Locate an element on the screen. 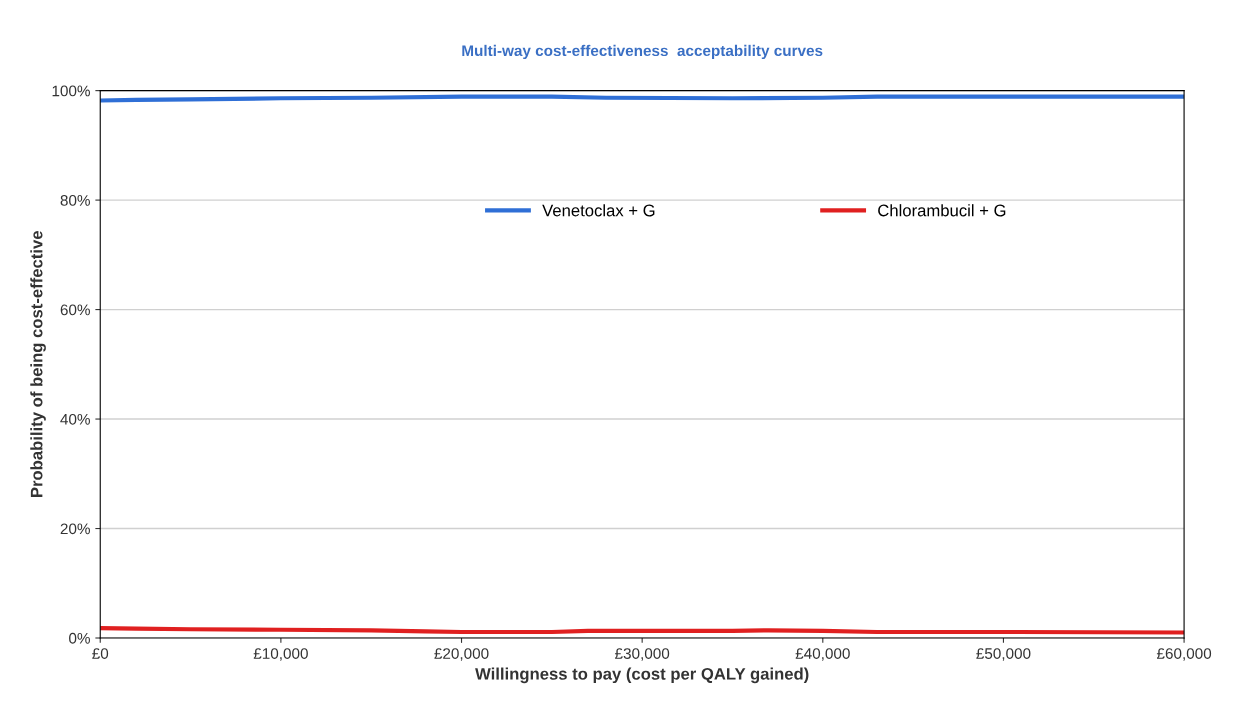 The height and width of the screenshot is (725, 1253). y-axis-title: Probability of being cost-effective is located at coordinates (38, 364).